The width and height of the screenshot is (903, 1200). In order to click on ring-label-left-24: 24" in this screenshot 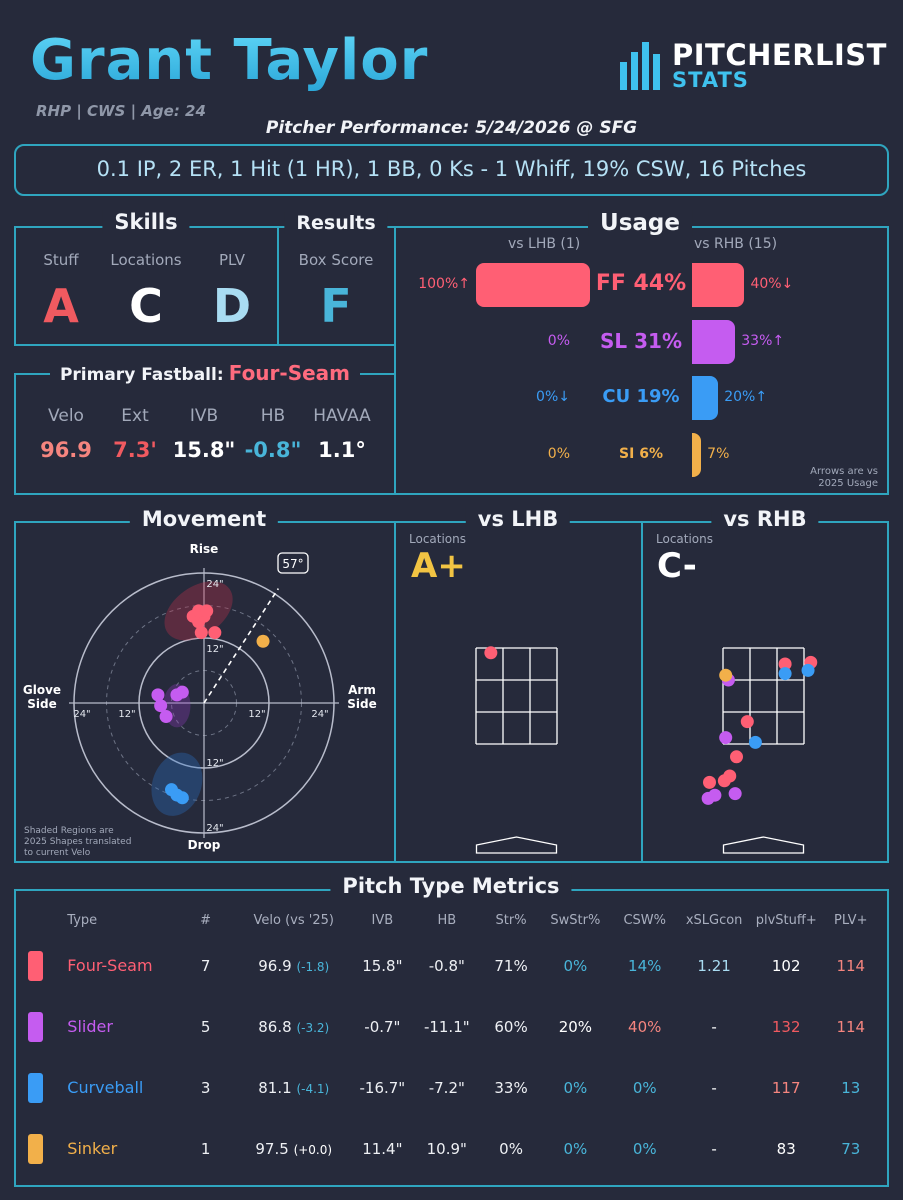, I will do `click(81, 714)`.